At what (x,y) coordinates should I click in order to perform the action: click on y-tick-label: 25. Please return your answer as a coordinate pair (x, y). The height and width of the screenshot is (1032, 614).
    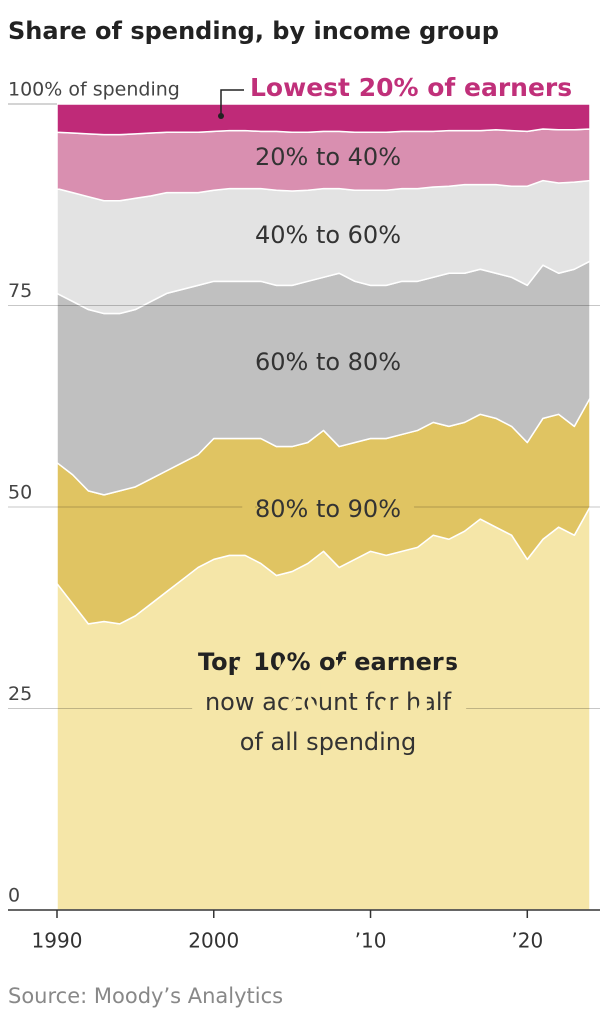
    Looking at the image, I should click on (20, 694).